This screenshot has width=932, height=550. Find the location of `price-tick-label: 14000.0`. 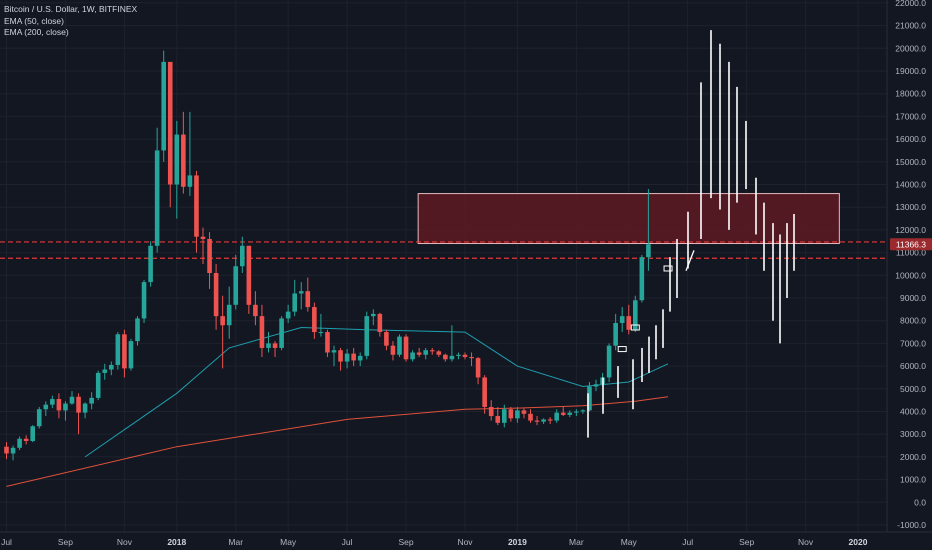

price-tick-label: 14000.0 is located at coordinates (910, 185).